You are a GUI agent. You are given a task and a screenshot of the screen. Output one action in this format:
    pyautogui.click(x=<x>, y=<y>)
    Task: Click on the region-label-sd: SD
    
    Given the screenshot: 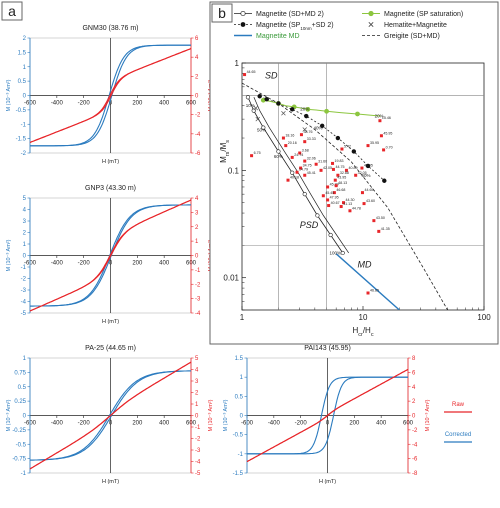 What is the action you would take?
    pyautogui.click(x=271, y=75)
    